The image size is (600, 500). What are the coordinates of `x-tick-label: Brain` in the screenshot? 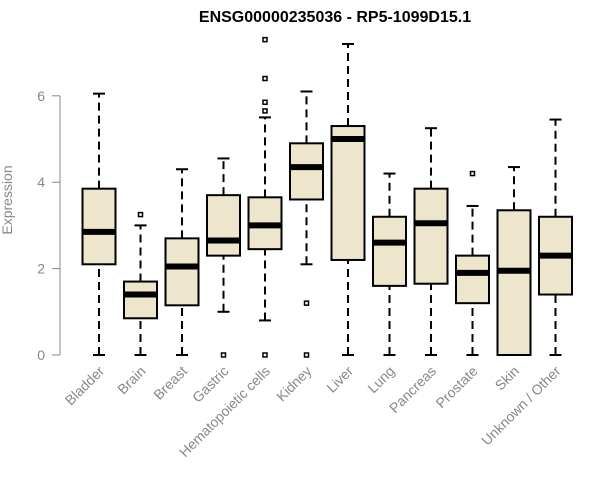 It's located at (131, 380).